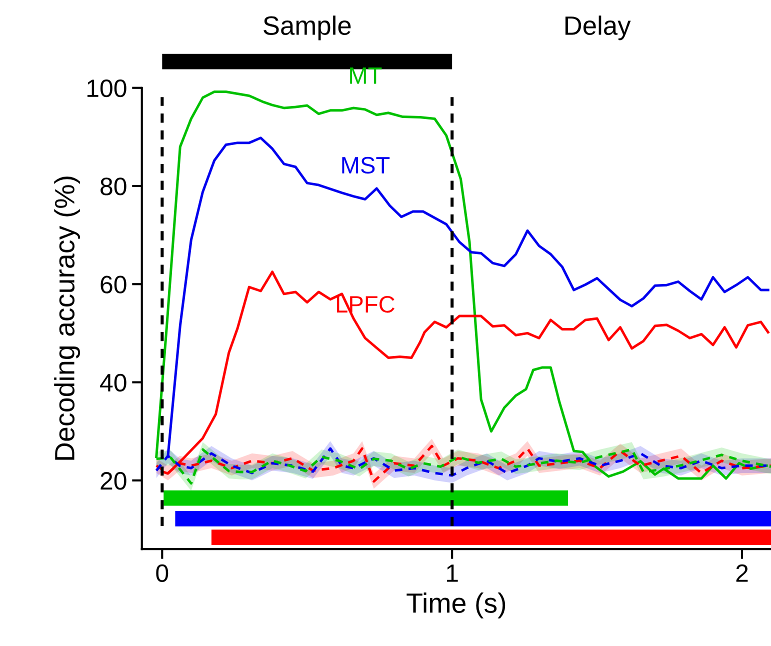 The image size is (771, 646). I want to click on text: Sample, so click(307, 28).